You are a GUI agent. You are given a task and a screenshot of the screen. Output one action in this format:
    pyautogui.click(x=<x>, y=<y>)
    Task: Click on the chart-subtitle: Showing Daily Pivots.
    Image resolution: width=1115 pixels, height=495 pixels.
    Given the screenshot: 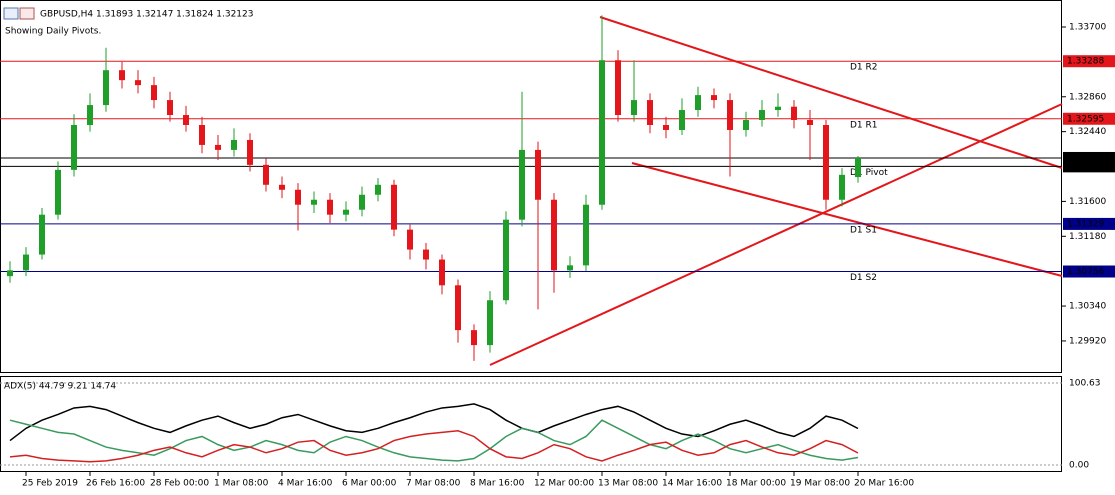 What is the action you would take?
    pyautogui.click(x=53, y=32)
    